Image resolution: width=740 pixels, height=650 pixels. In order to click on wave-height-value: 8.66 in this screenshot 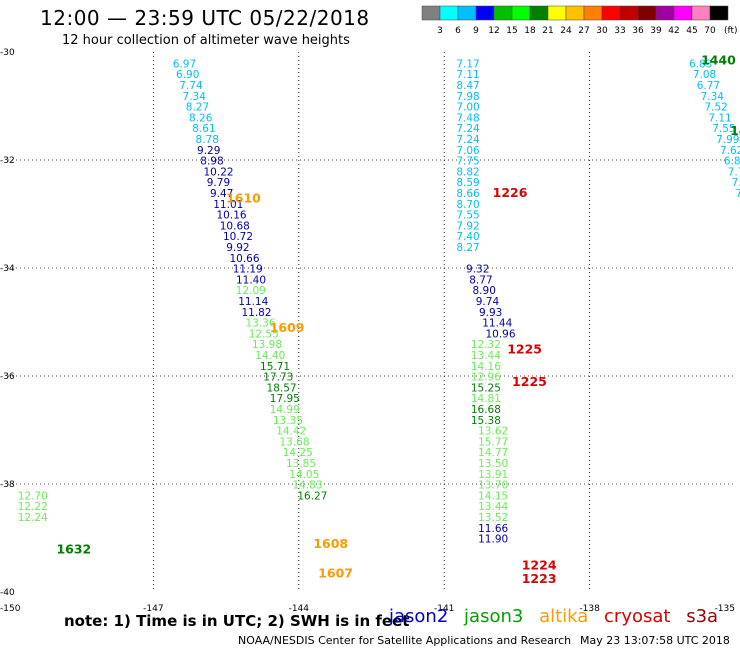, I will do `click(468, 194)`.